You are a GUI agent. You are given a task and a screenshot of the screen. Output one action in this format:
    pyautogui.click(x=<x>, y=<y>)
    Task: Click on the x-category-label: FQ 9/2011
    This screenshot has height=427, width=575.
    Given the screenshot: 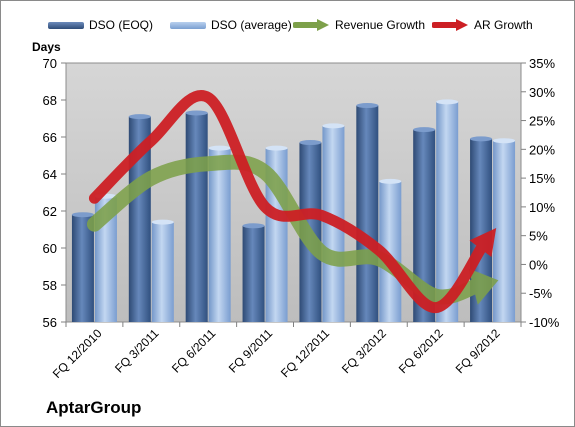 What is the action you would take?
    pyautogui.click(x=251, y=351)
    